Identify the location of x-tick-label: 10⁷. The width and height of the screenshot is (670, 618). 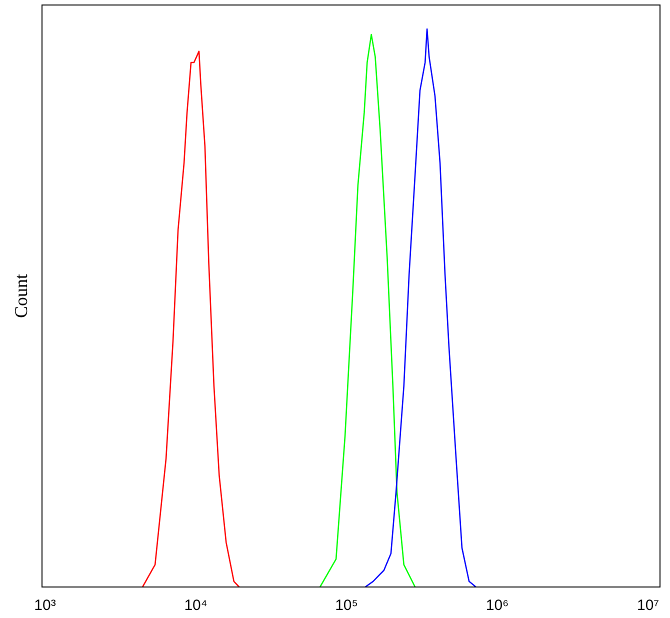
(648, 605).